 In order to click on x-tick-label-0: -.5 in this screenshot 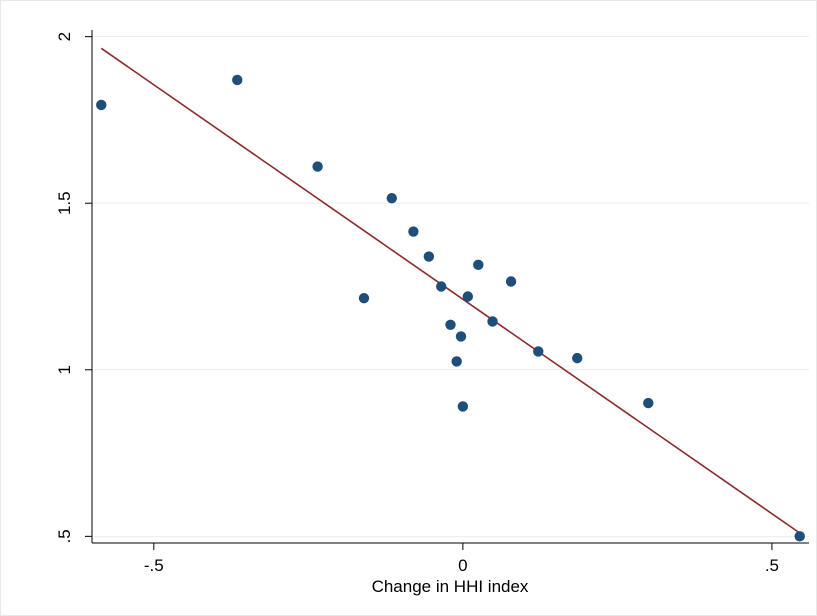, I will do `click(154, 565)`.